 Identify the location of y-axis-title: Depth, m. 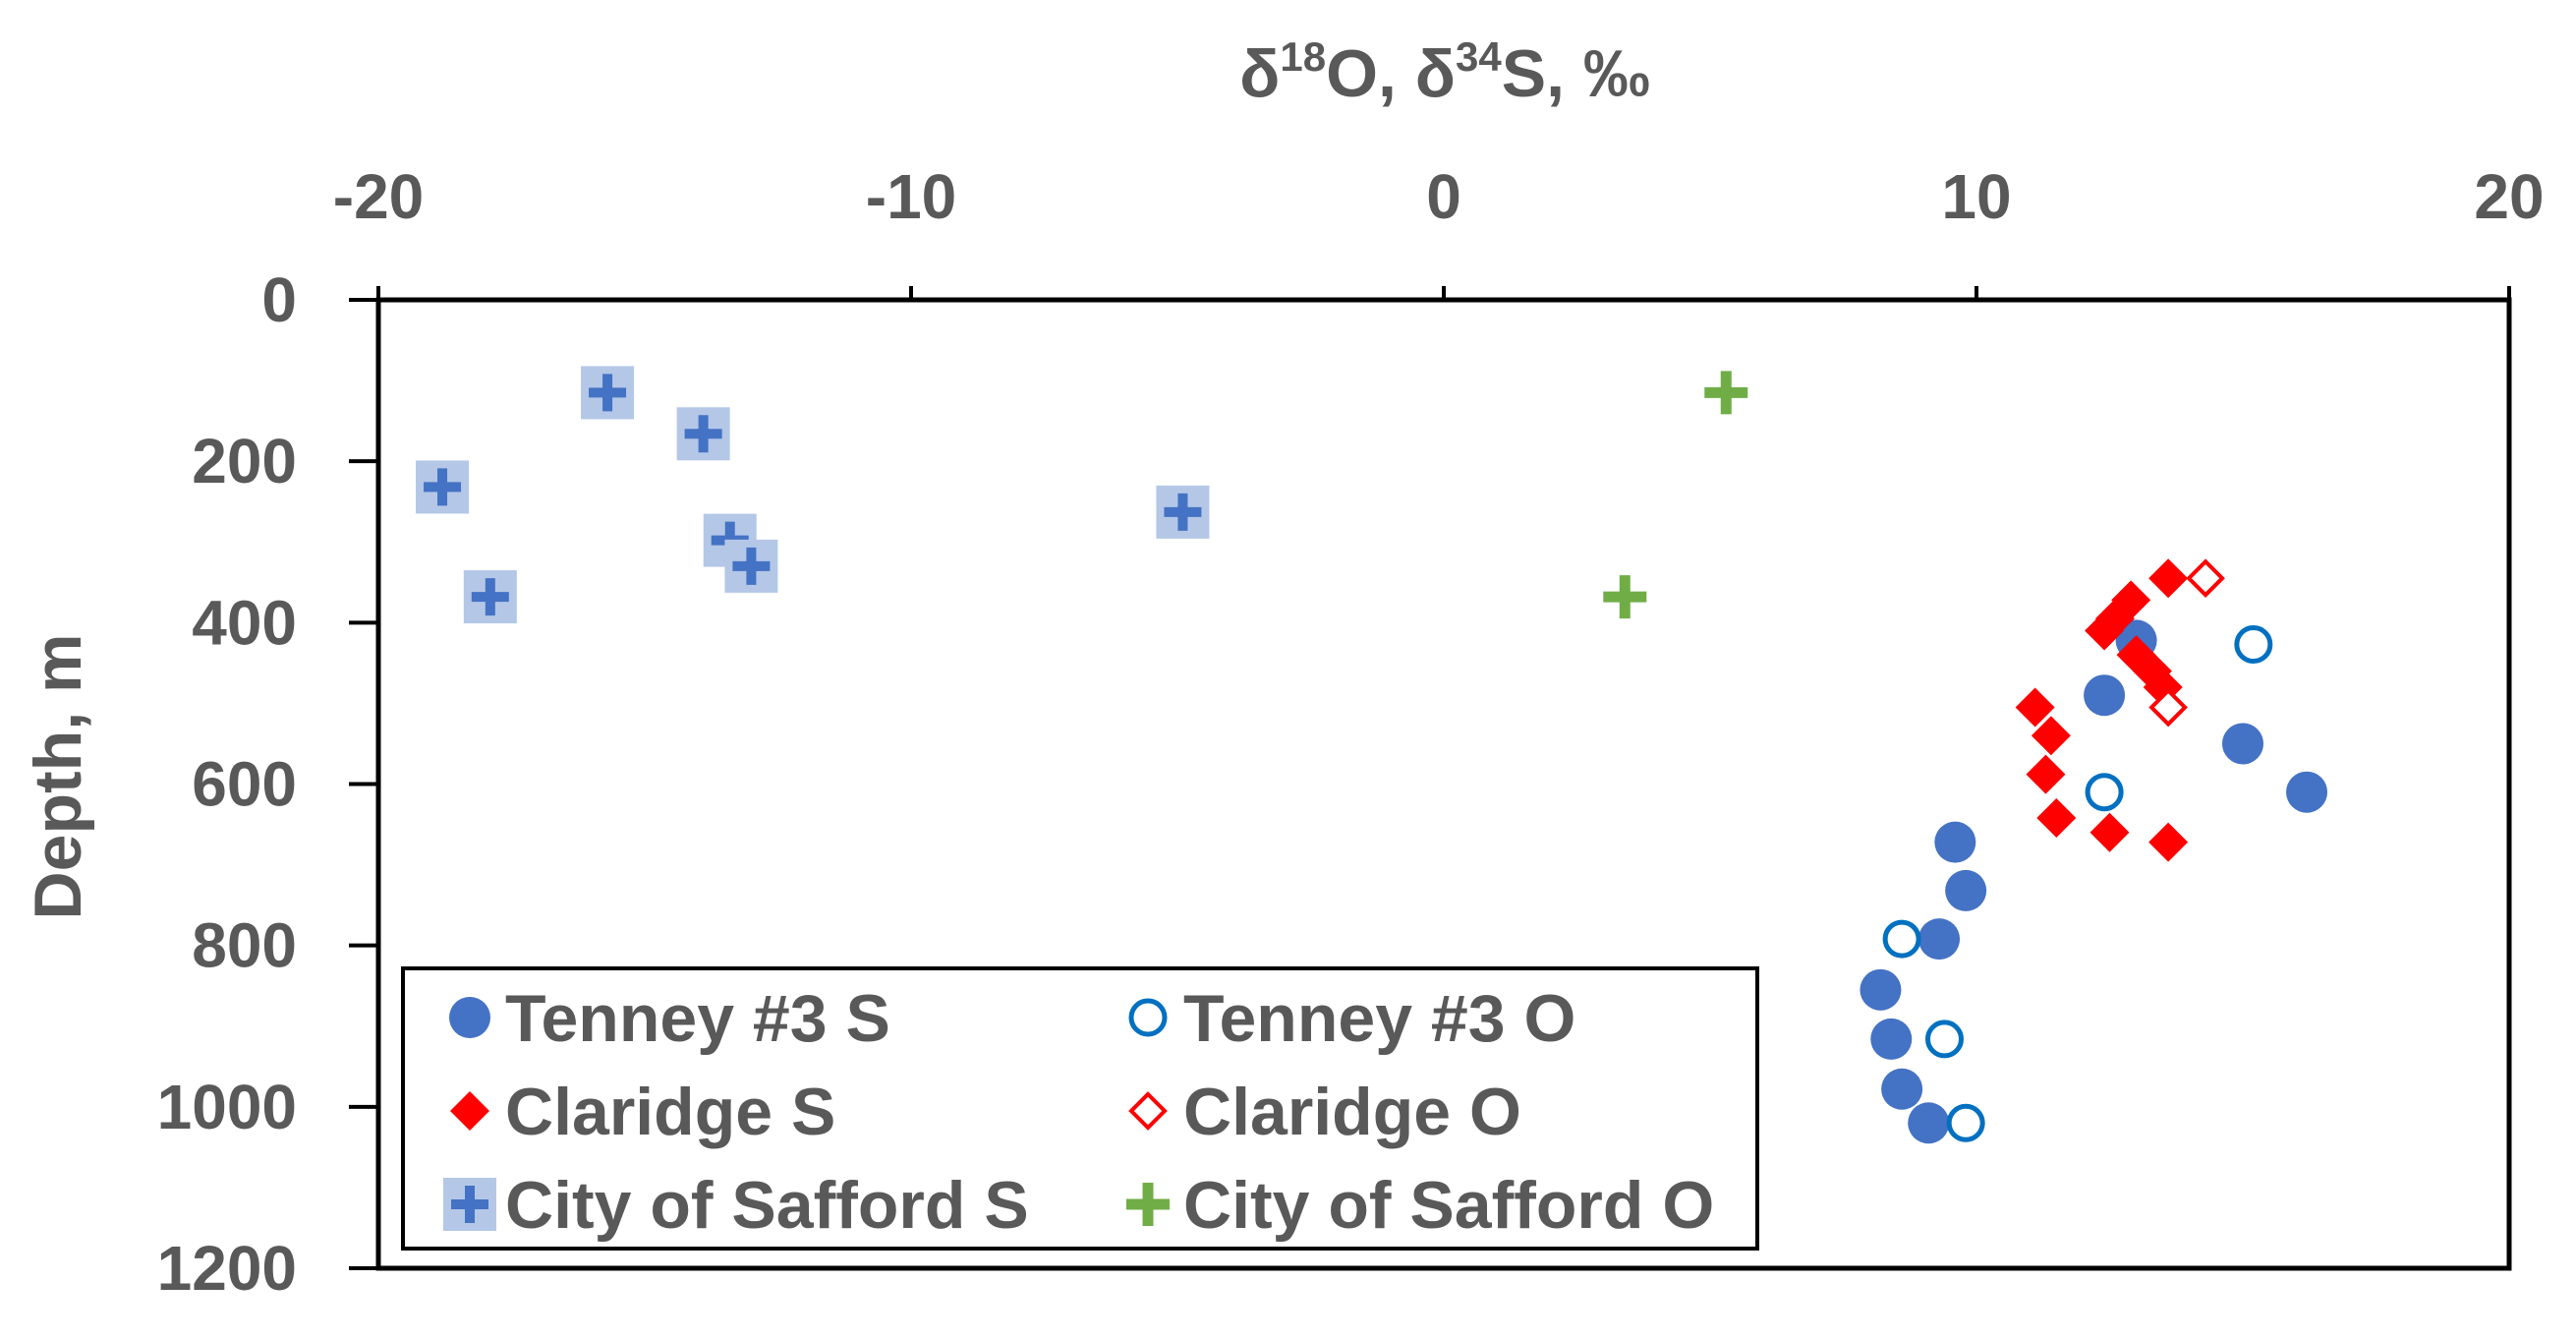
(58, 777).